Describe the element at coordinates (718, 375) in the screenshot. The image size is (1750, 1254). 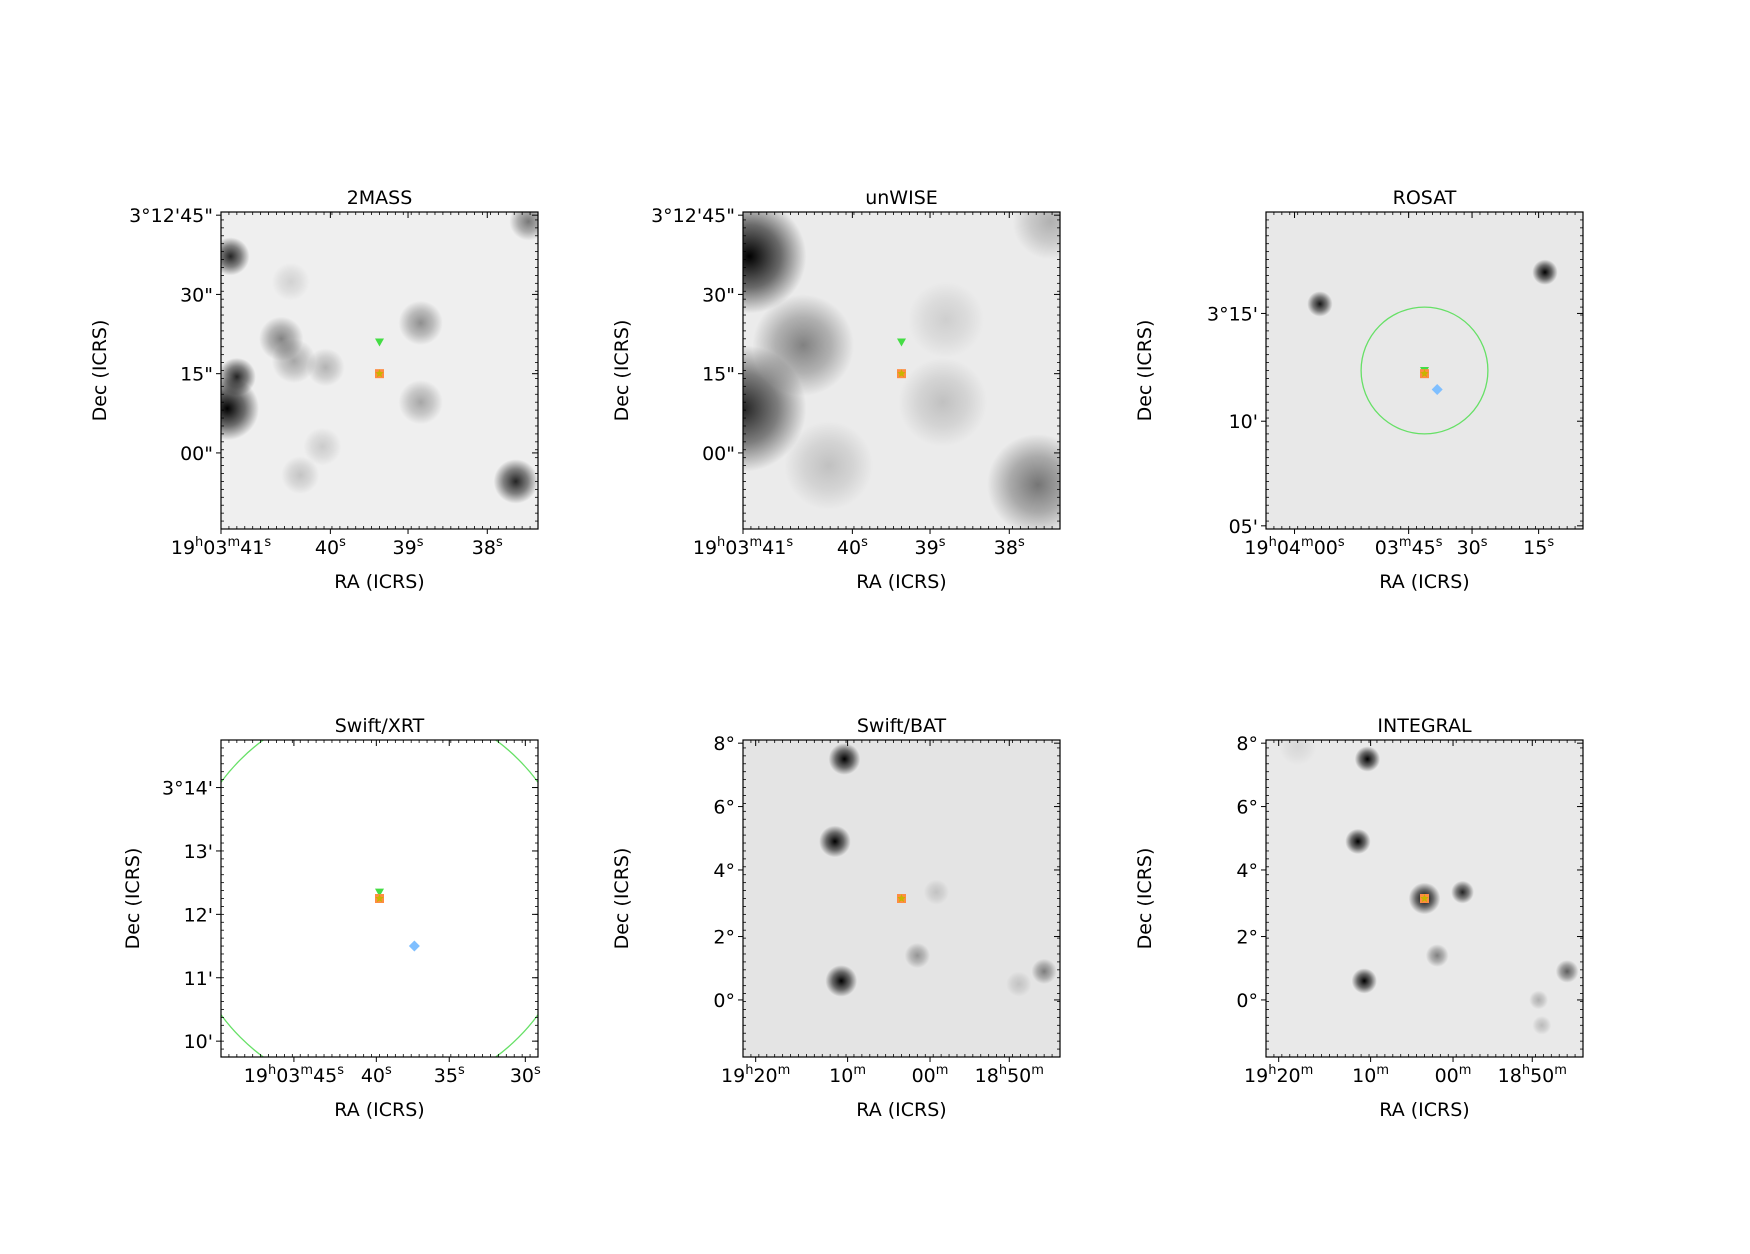
I see `y-tick-label: 15"` at that location.